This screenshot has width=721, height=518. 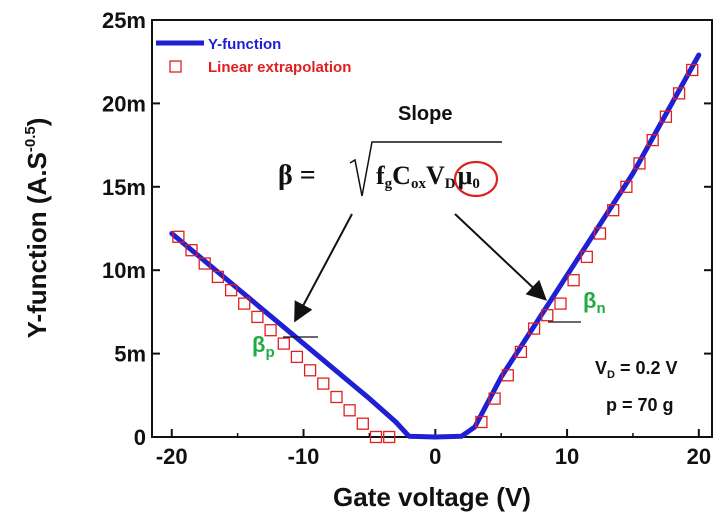 I want to click on x-tick-label-1: -10, so click(x=304, y=456).